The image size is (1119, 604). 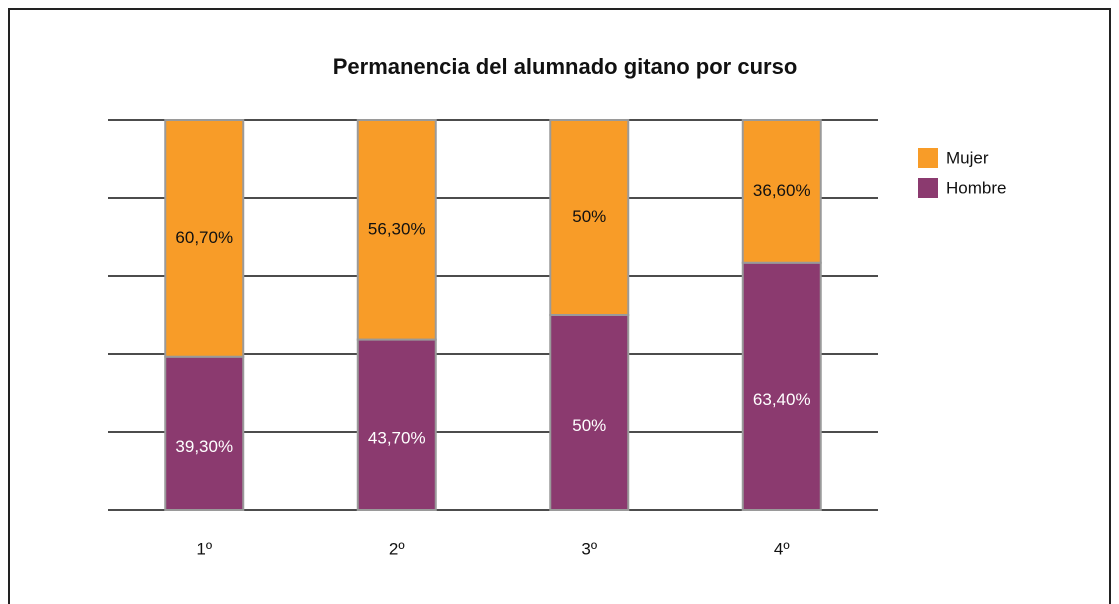 I want to click on legend-label: Hombre, so click(x=976, y=187).